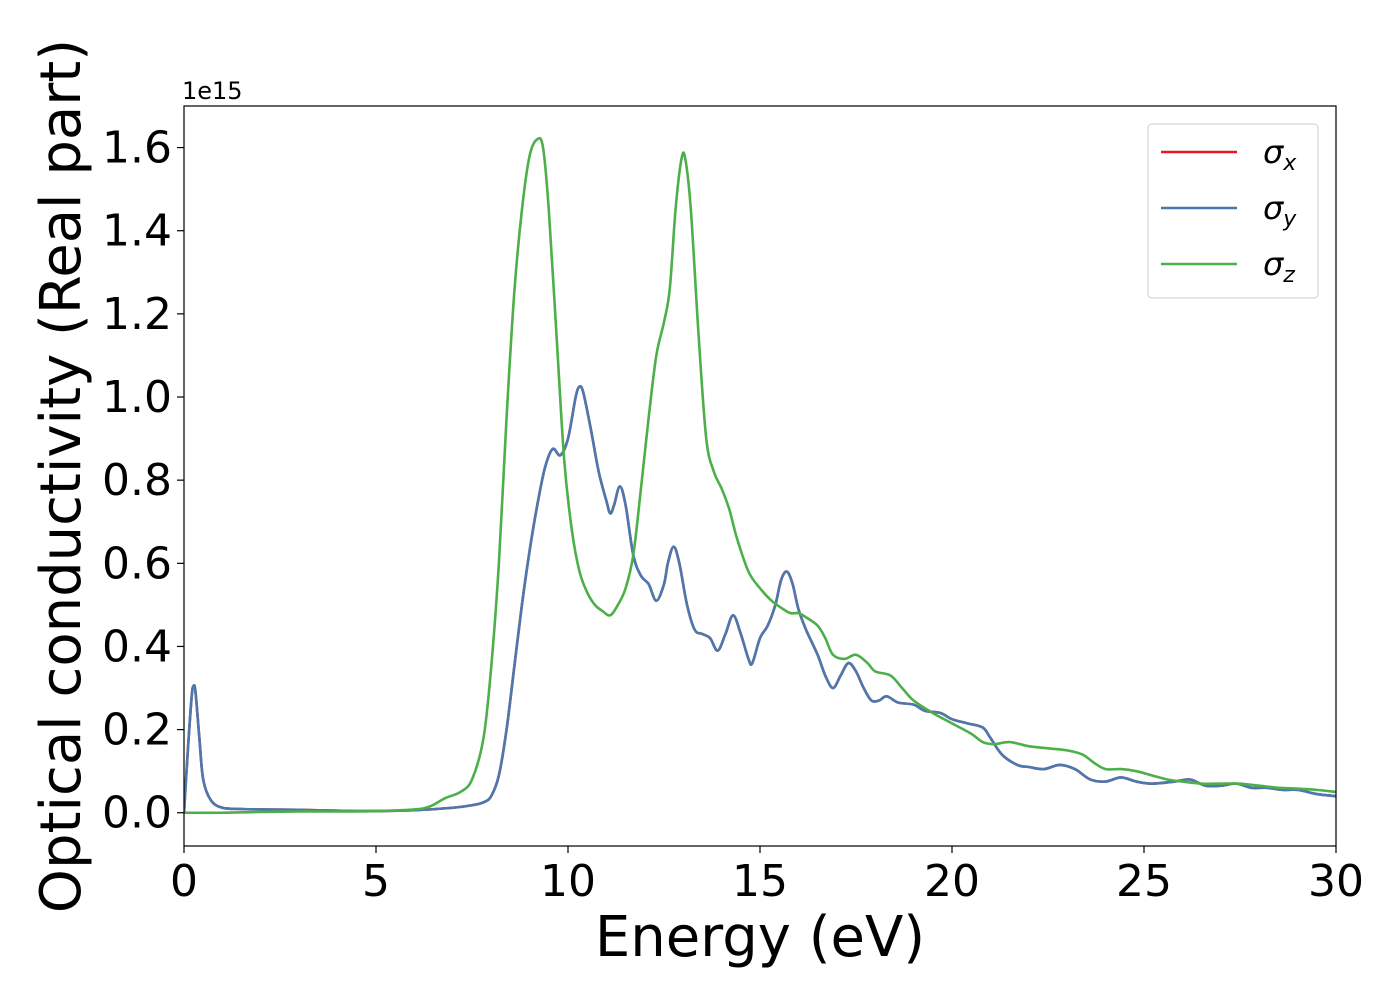  What do you see at coordinates (184, 881) in the screenshot?
I see `x-tick-label: 0` at bounding box center [184, 881].